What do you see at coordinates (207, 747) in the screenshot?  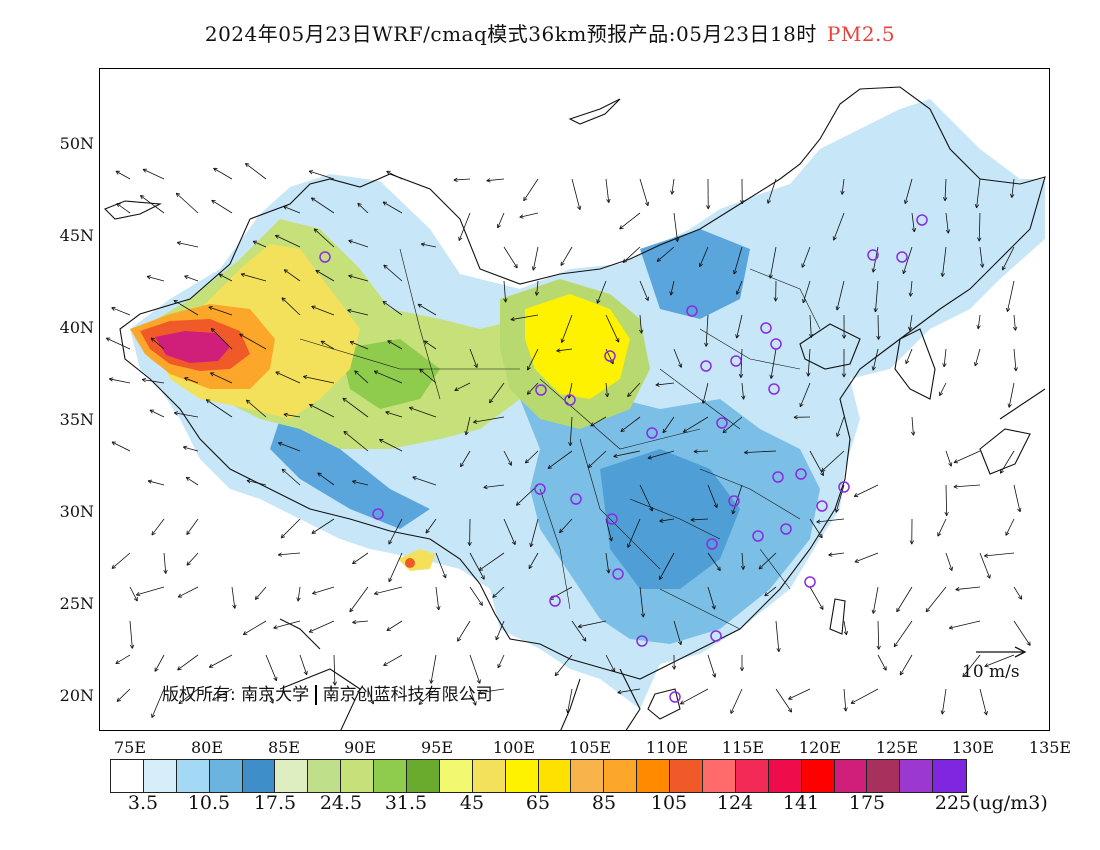 I see `lon-label-80e: 80E` at bounding box center [207, 747].